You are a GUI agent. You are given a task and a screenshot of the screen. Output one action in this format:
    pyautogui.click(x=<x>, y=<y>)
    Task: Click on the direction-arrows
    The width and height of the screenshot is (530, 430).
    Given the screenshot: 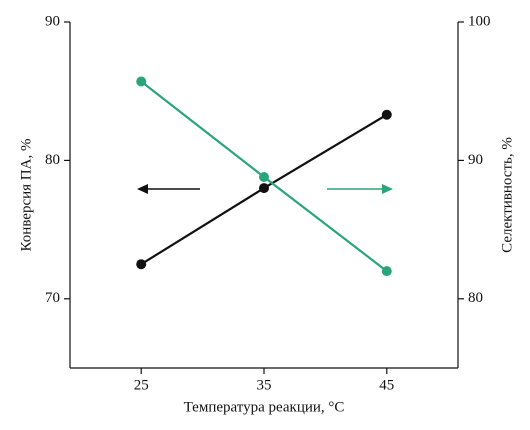 What is the action you would take?
    pyautogui.click(x=265, y=189)
    